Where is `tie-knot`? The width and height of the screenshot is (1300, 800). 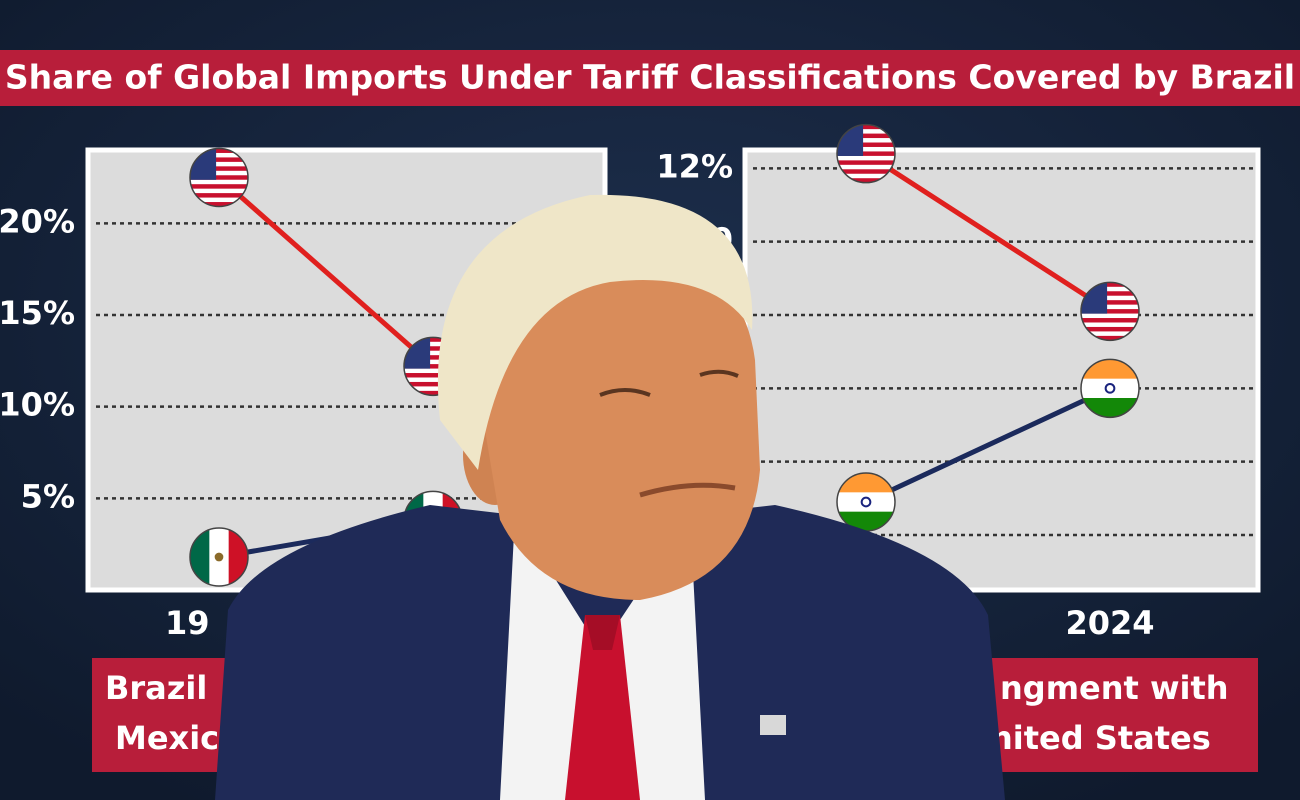 tie-knot is located at coordinates (602, 632).